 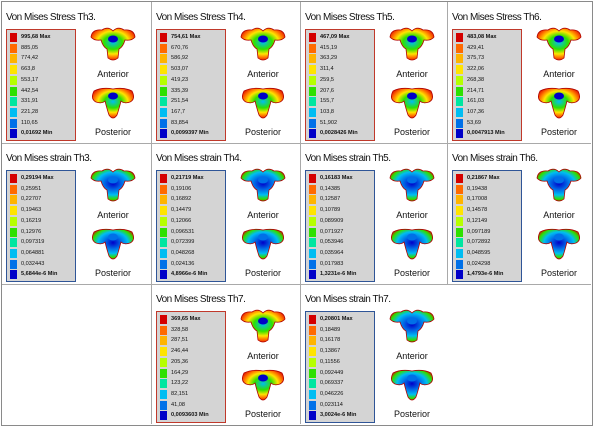 What do you see at coordinates (558, 273) in the screenshot?
I see `posterior-label: Posterior` at bounding box center [558, 273].